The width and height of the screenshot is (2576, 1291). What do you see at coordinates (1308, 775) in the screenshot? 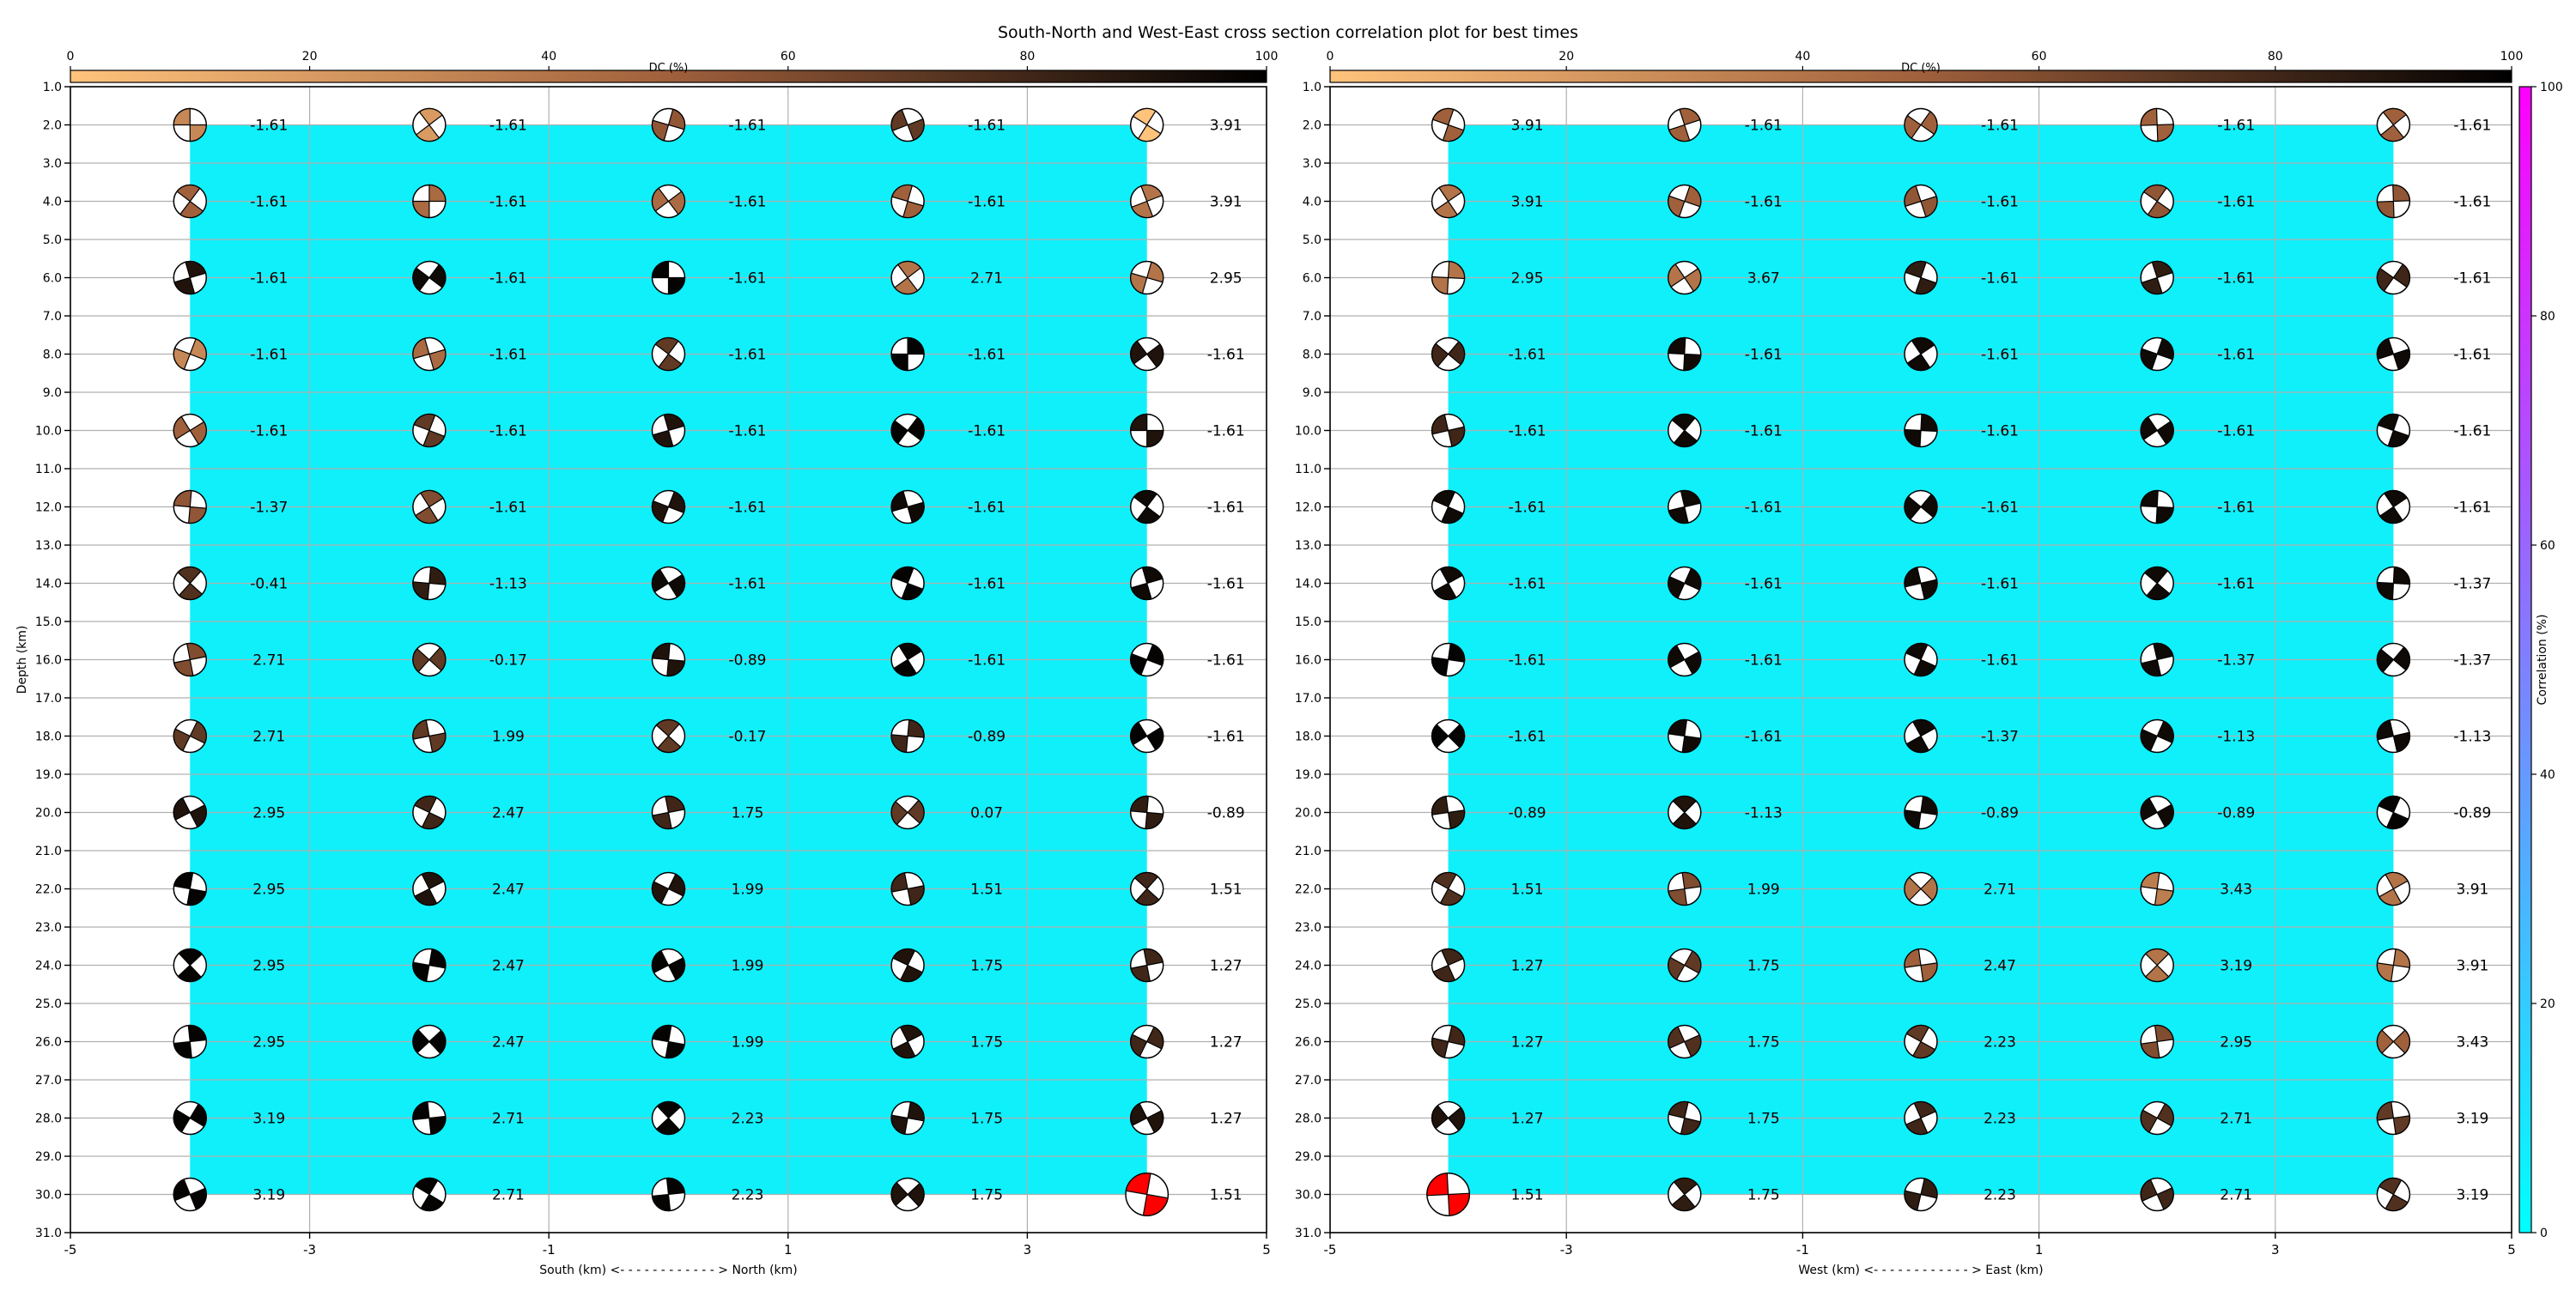
I see `y-tick-label: 19.0` at bounding box center [1308, 775].